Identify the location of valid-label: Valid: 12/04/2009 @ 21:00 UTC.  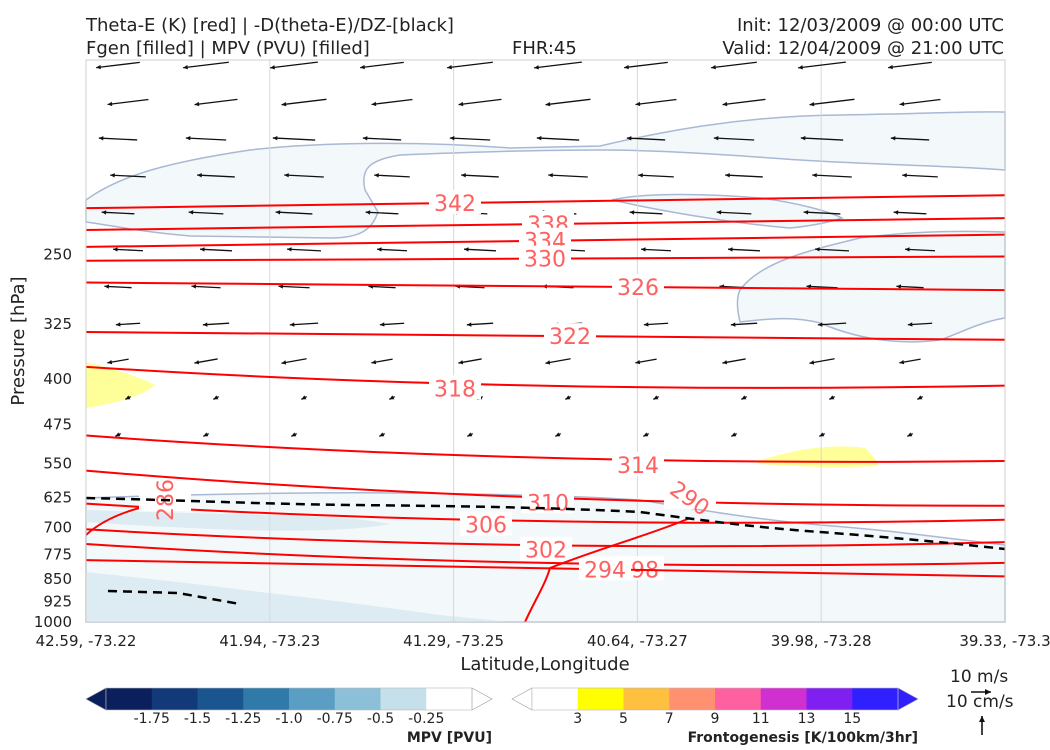
(863, 48).